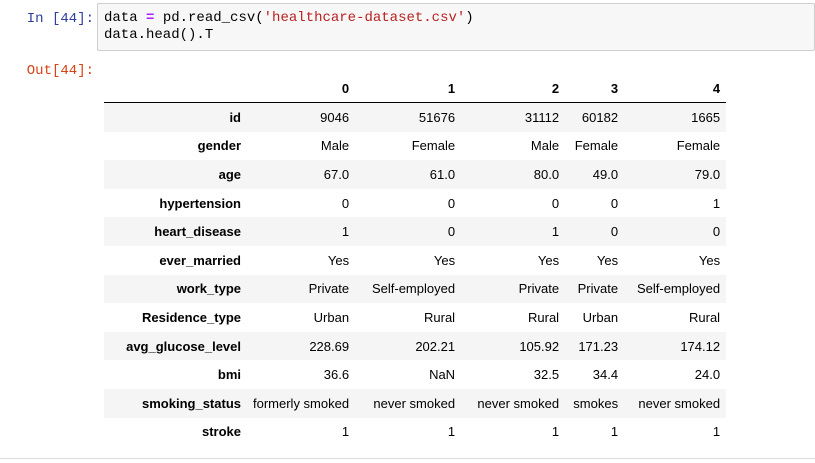  I want to click on cell-divider, so click(407, 458).